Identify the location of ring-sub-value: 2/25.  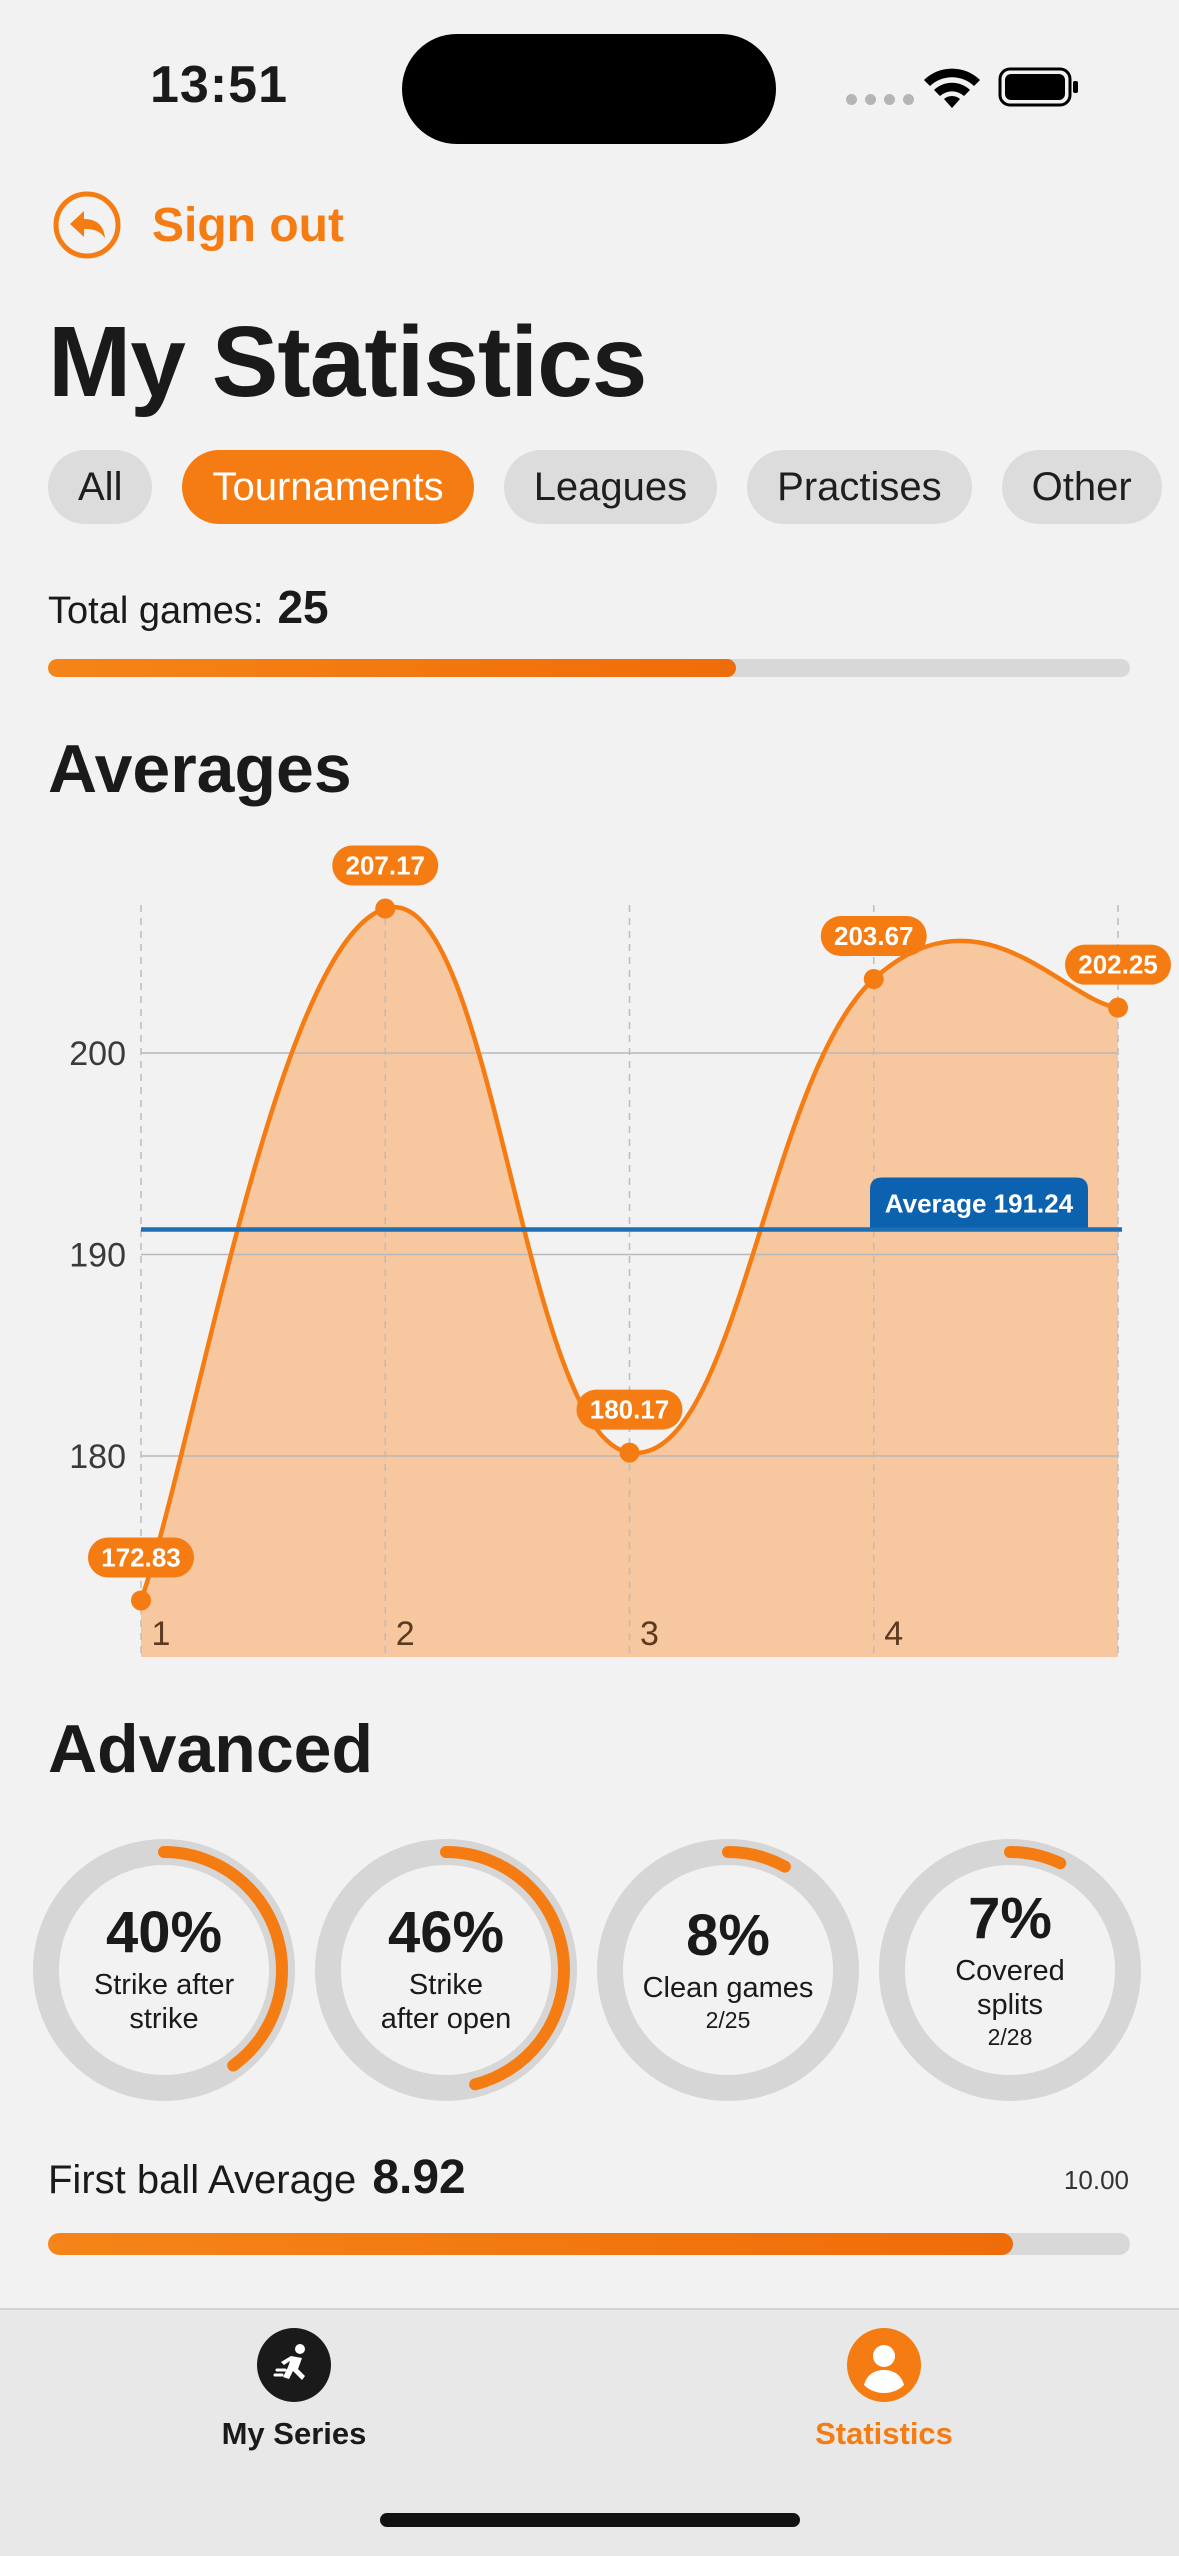
(728, 2020).